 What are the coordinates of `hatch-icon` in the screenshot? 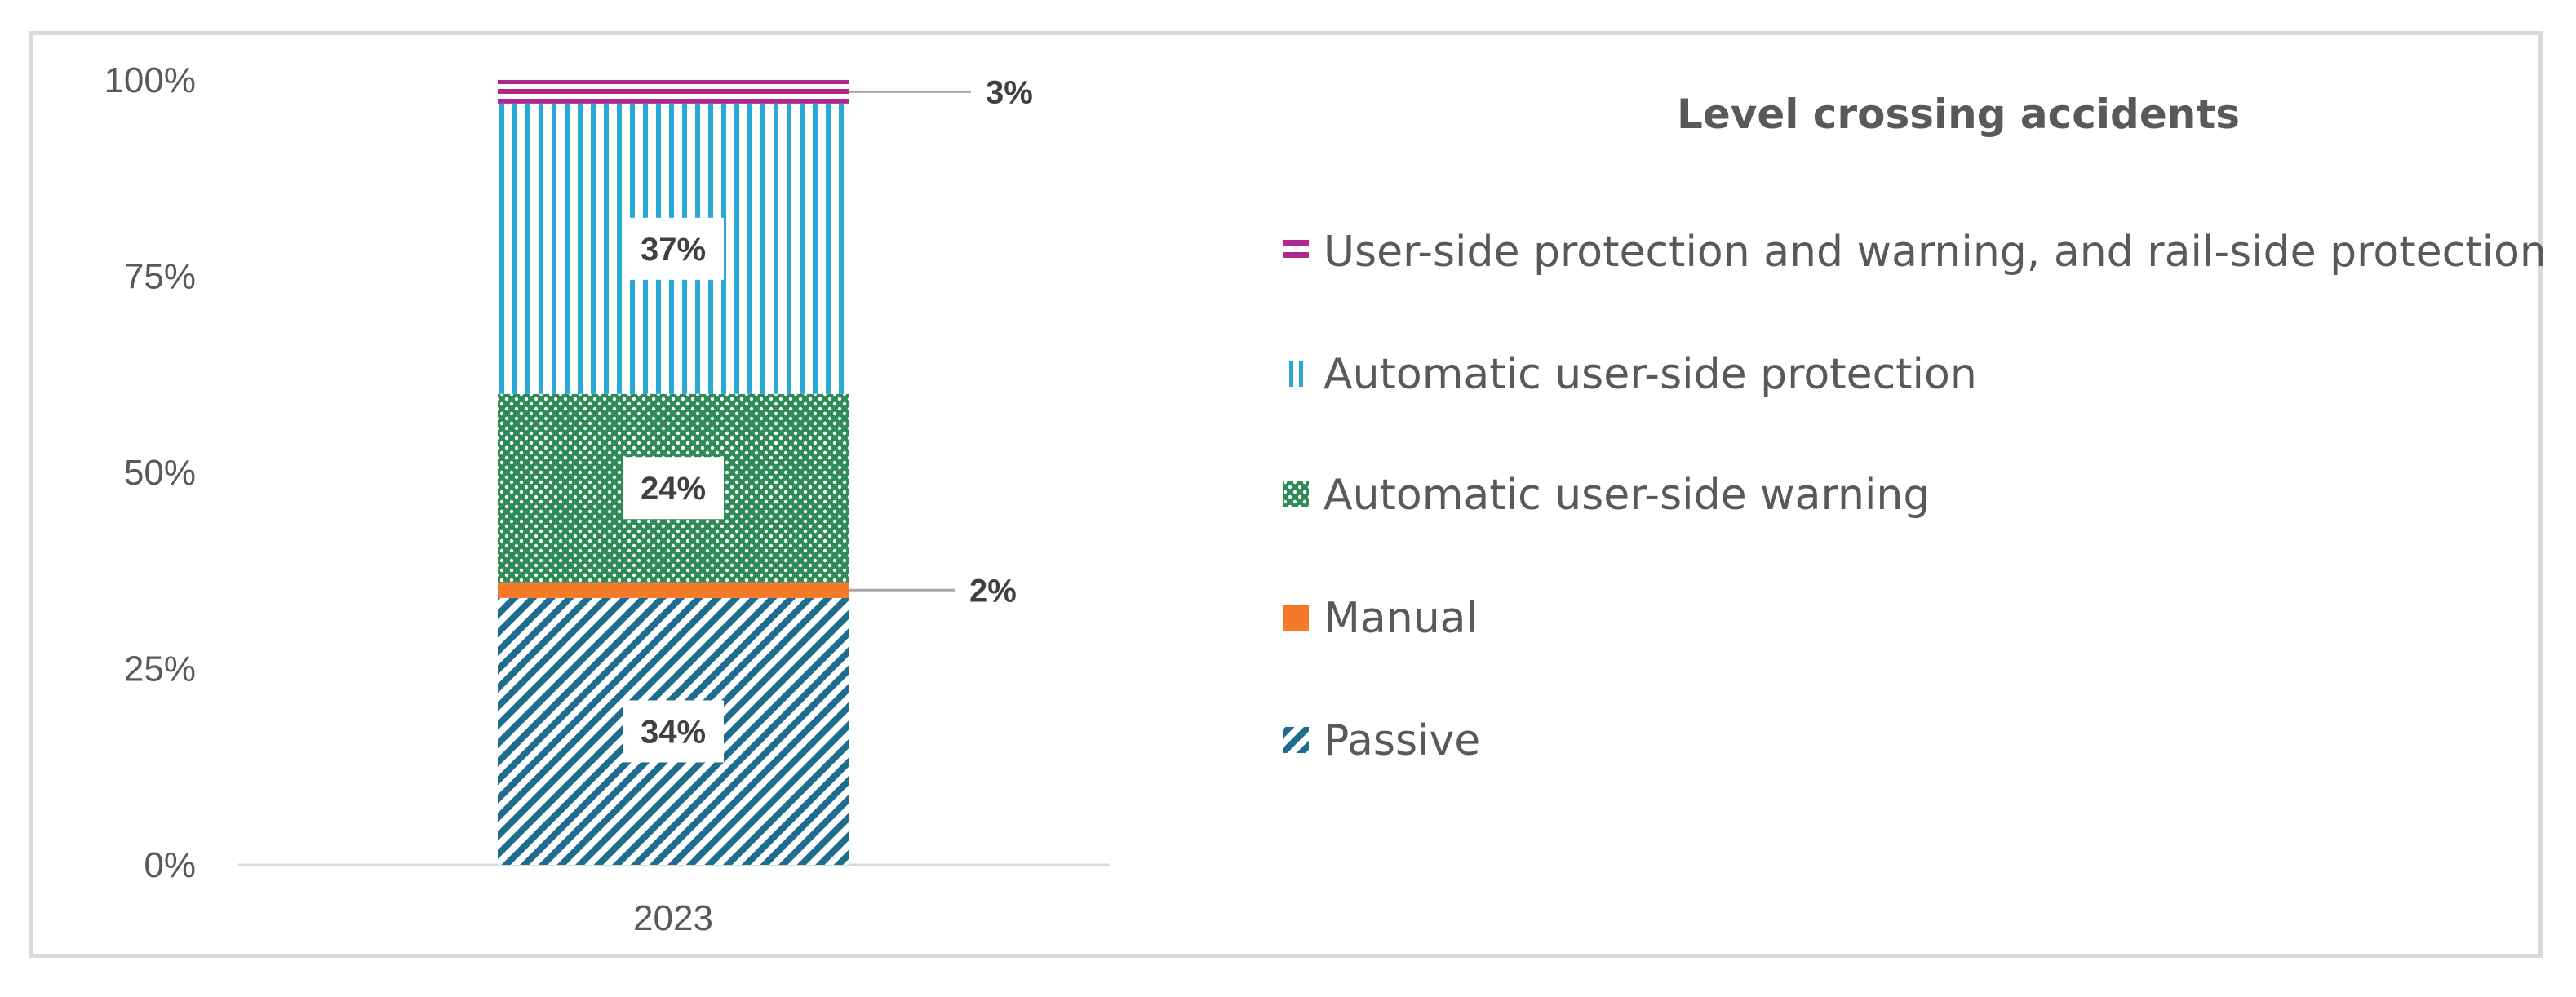 It's located at (1296, 740).